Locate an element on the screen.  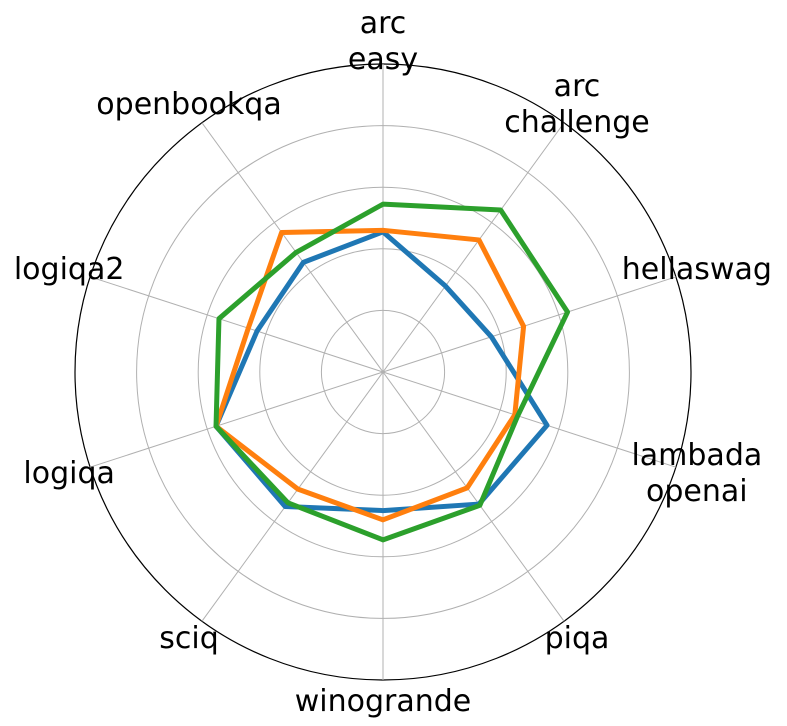
category-label: logiqa2 is located at coordinates (69, 270).